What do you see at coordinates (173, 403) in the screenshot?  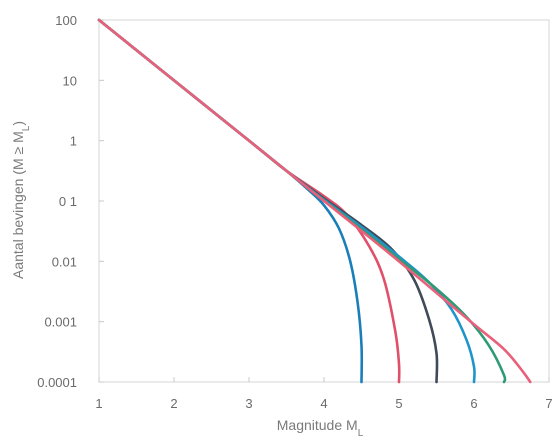 I see `x-tick-label: 2` at bounding box center [173, 403].